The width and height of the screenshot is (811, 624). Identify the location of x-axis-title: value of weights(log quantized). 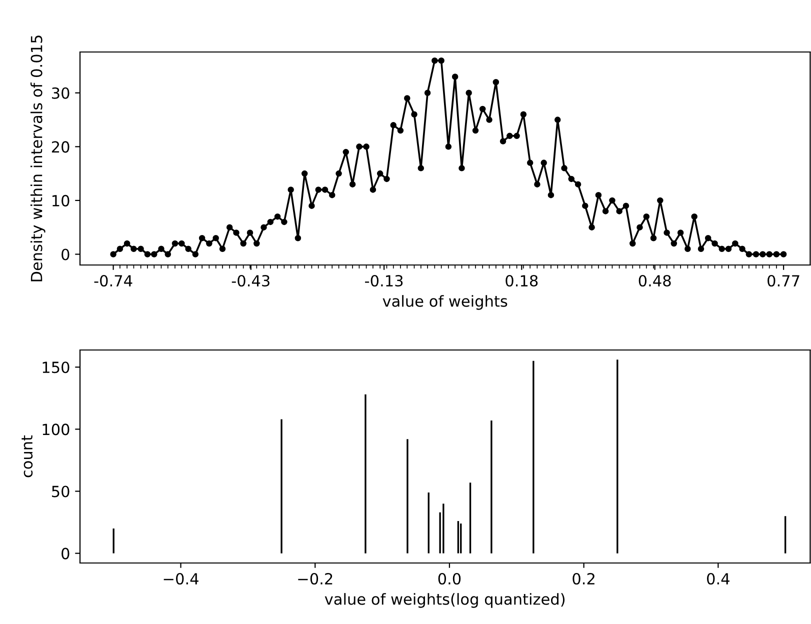
(444, 600).